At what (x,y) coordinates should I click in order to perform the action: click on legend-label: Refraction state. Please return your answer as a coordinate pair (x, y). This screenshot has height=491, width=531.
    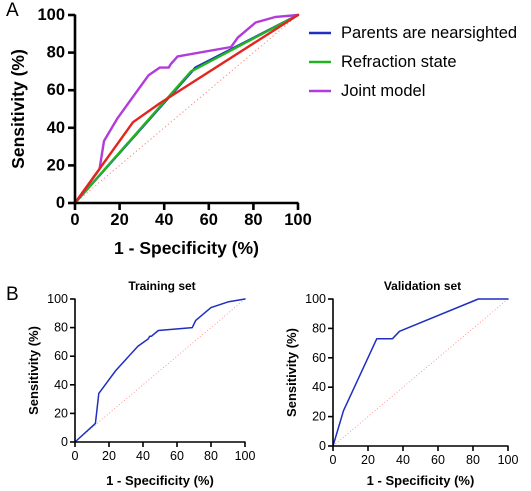
    Looking at the image, I should click on (399, 62).